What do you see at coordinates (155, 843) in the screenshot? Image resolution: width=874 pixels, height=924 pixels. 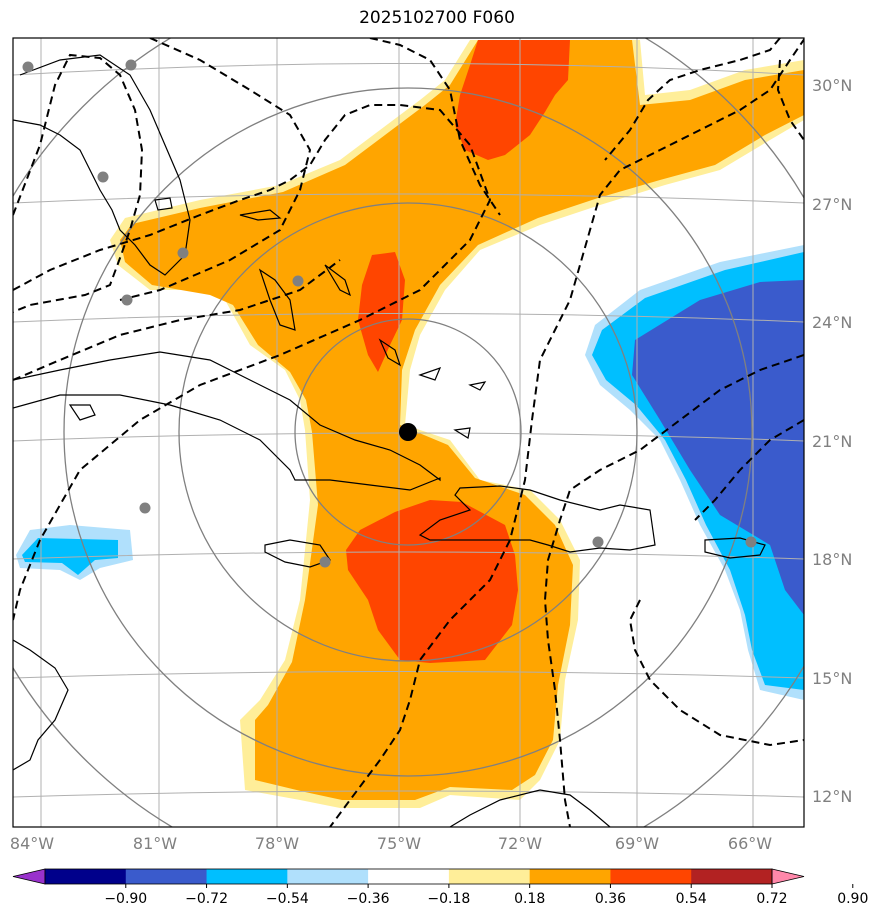 I see `lon-label: 81°W` at bounding box center [155, 843].